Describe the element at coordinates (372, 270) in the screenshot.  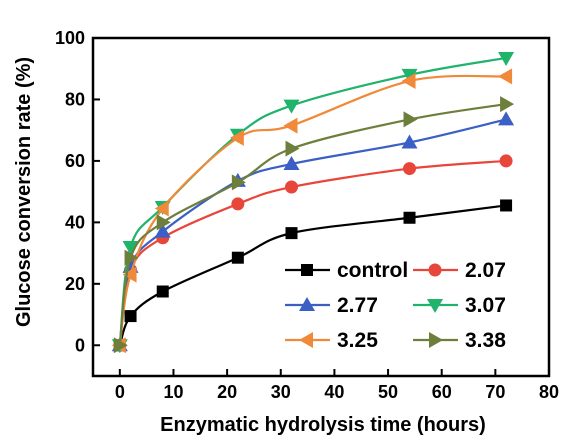
I see `legend-label-control: control` at that location.